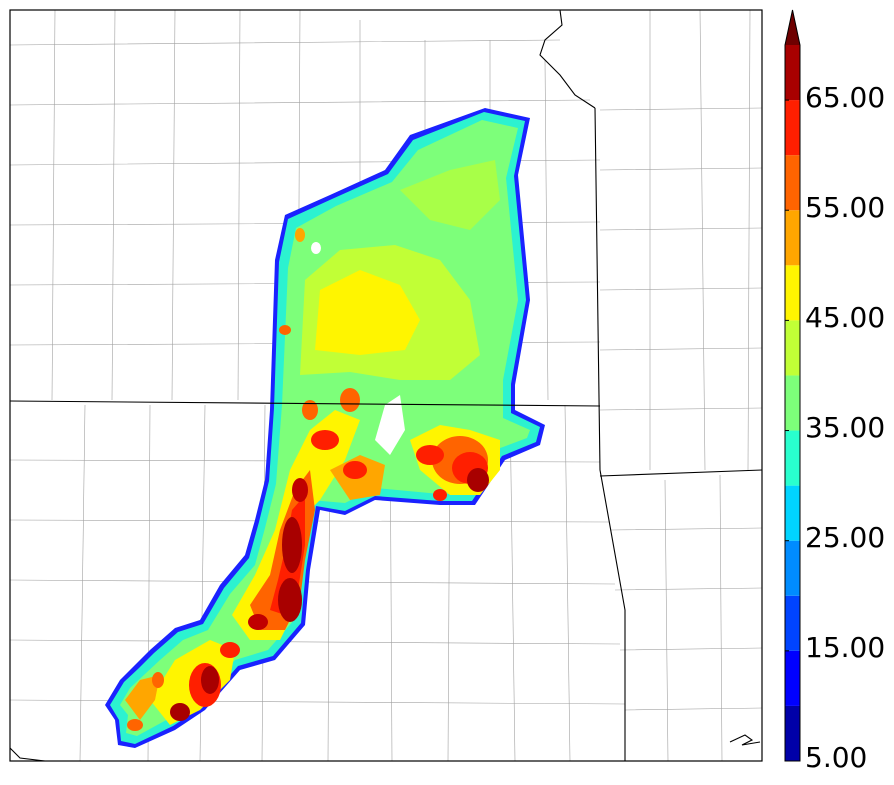  I want to click on colorbar-tick-label: 35.00, so click(845, 427).